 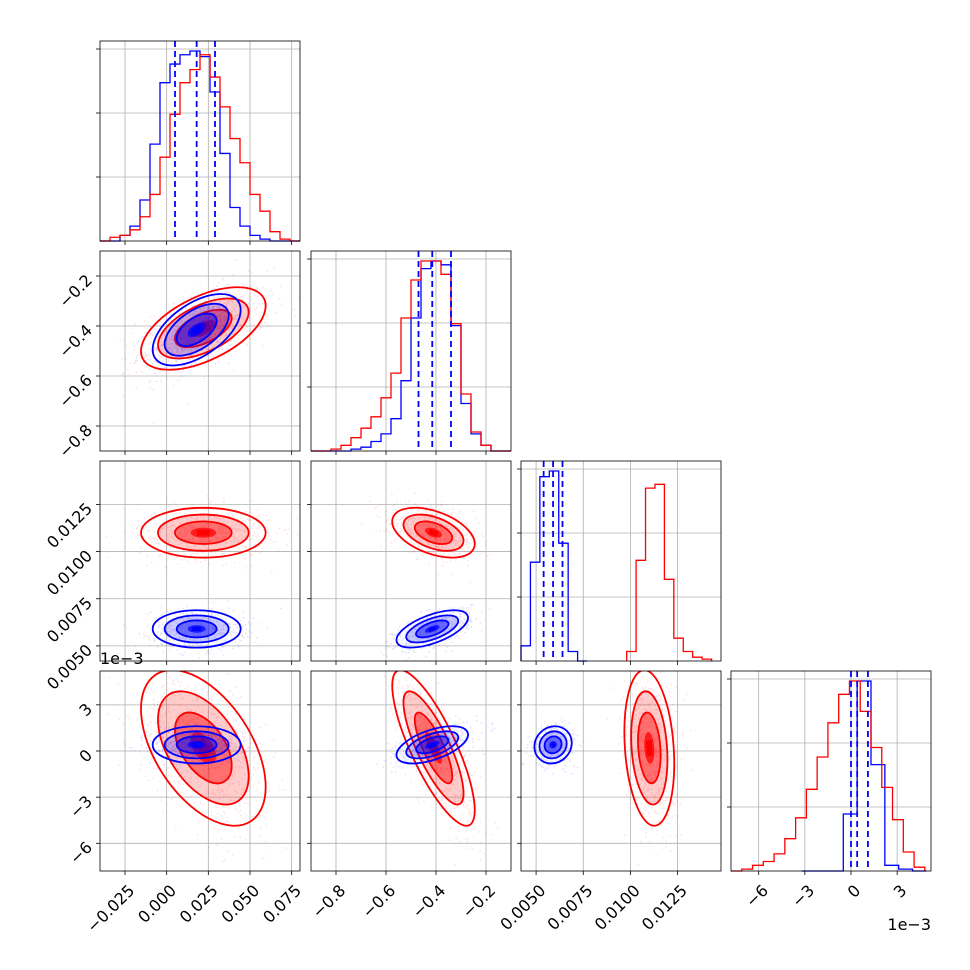 What do you see at coordinates (803, 896) in the screenshot?
I see `x-tick-label: −3` at bounding box center [803, 896].